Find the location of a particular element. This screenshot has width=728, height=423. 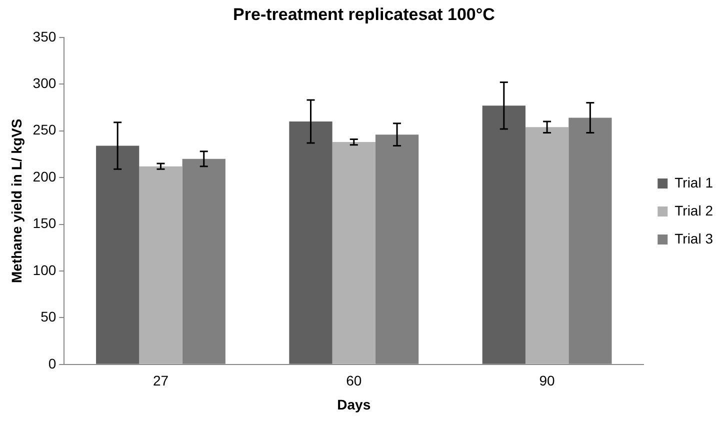

x-tick-label: 27 is located at coordinates (160, 380).